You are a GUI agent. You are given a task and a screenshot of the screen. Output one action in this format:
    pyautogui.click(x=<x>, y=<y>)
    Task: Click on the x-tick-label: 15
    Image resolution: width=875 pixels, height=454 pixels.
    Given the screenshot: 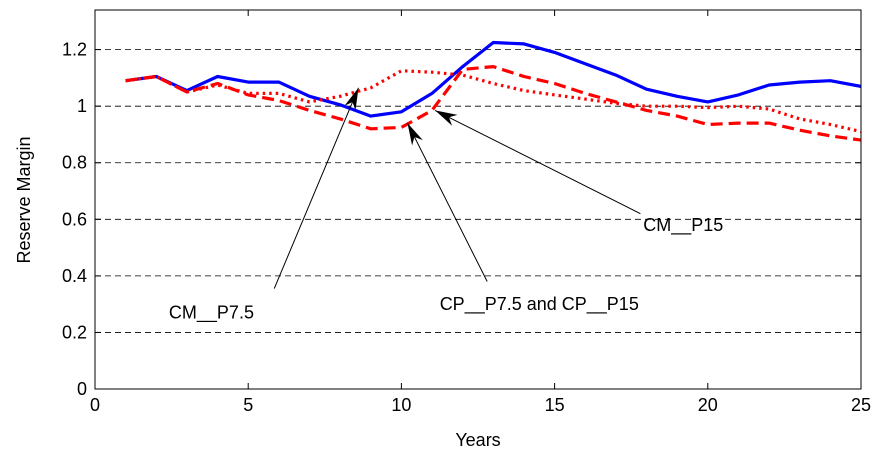 What is the action you would take?
    pyautogui.click(x=555, y=405)
    